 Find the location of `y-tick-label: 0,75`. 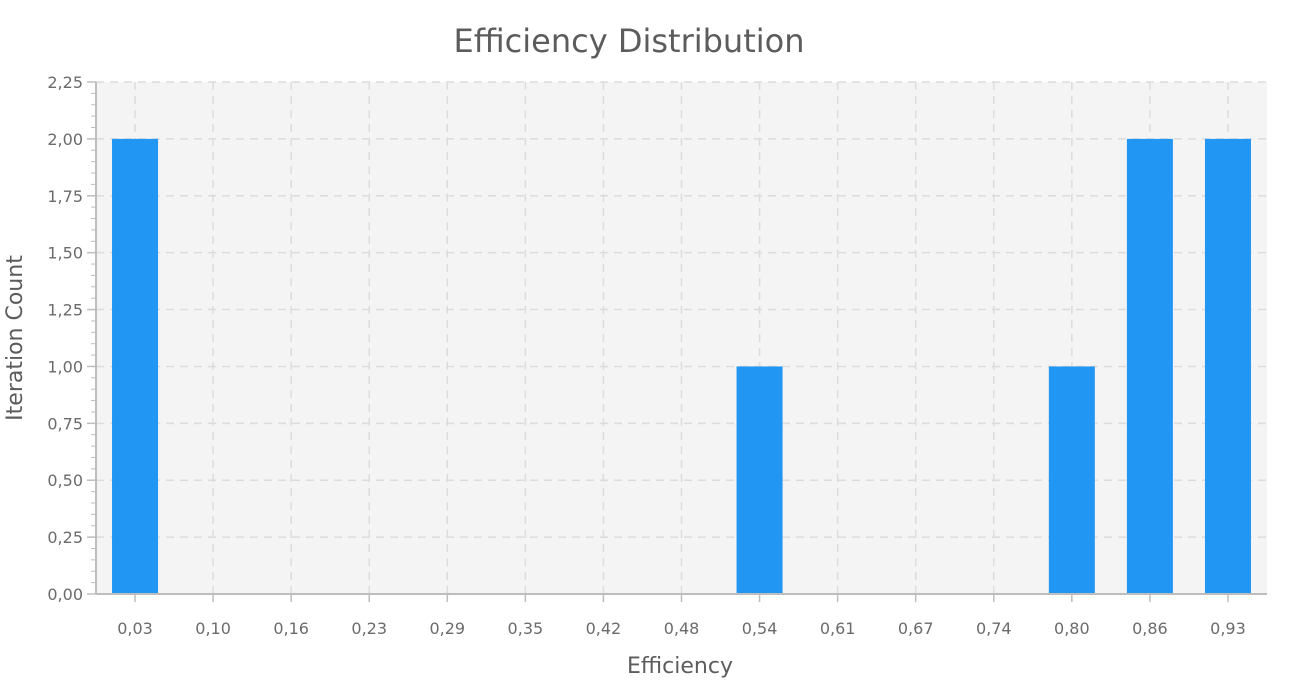

y-tick-label: 0,75 is located at coordinates (65, 423).